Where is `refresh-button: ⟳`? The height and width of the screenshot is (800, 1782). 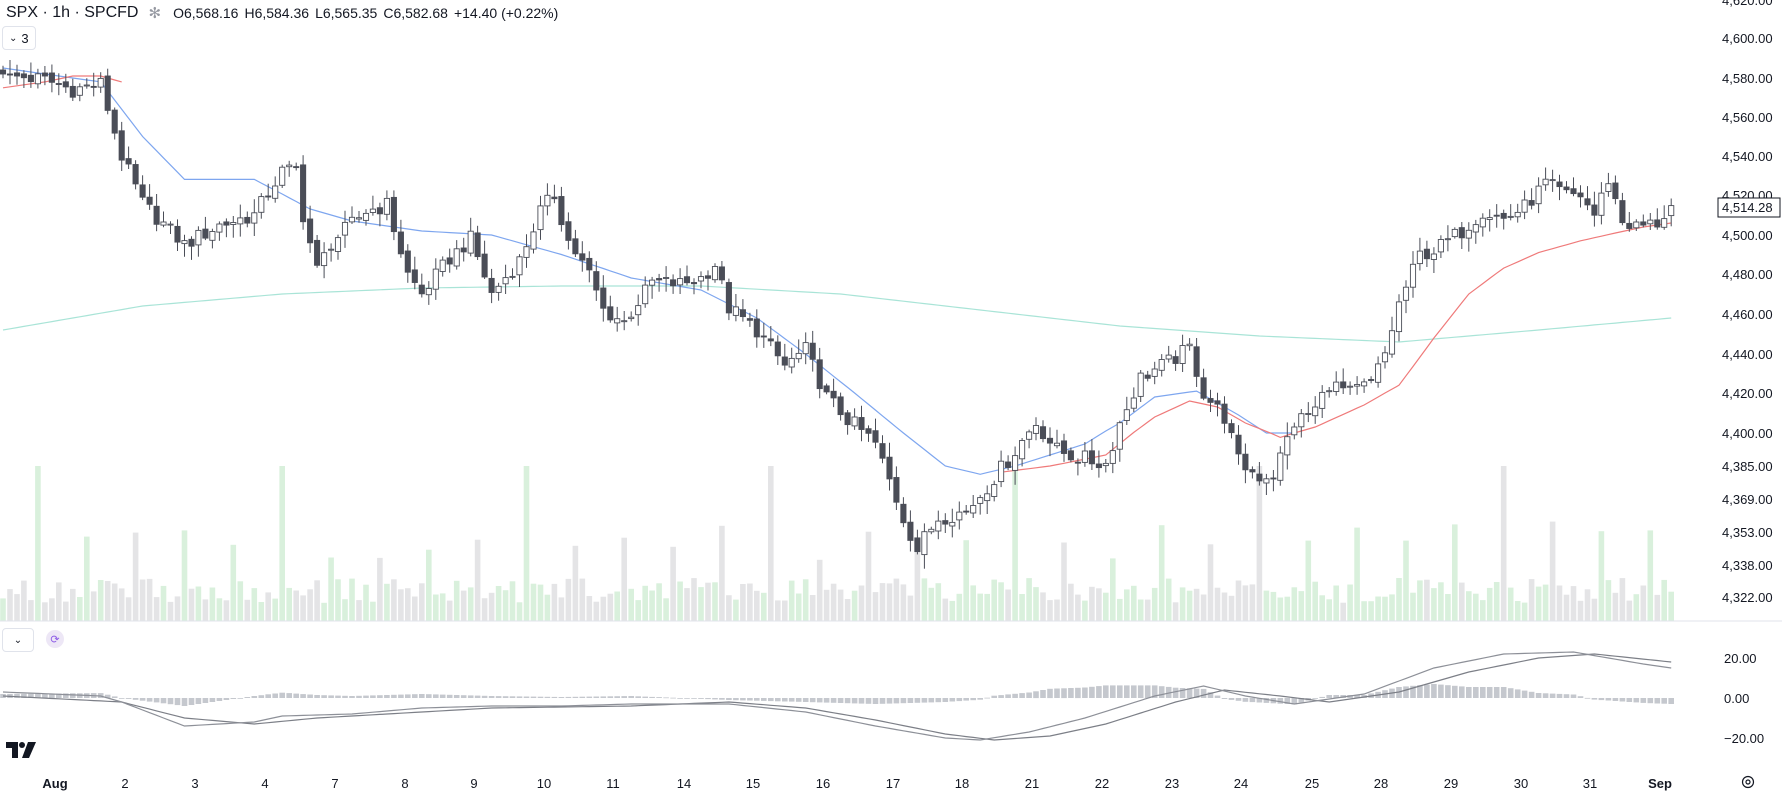 refresh-button: ⟳ is located at coordinates (55, 639).